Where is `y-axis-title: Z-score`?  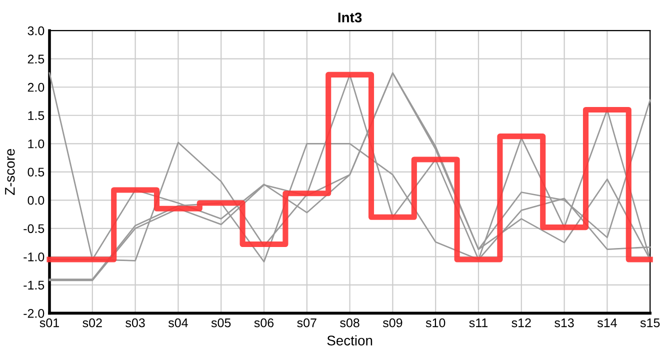
y-axis-title: Z-score is located at coordinates (10, 171).